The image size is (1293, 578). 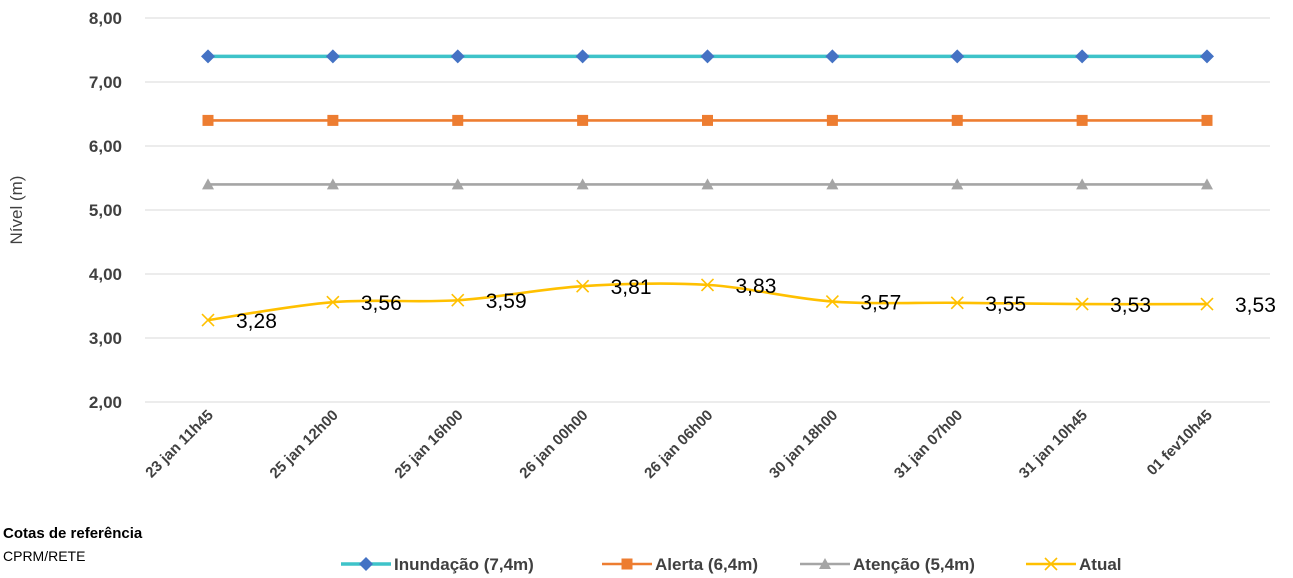 I want to click on y-tick-label: 6,00, so click(x=105, y=146).